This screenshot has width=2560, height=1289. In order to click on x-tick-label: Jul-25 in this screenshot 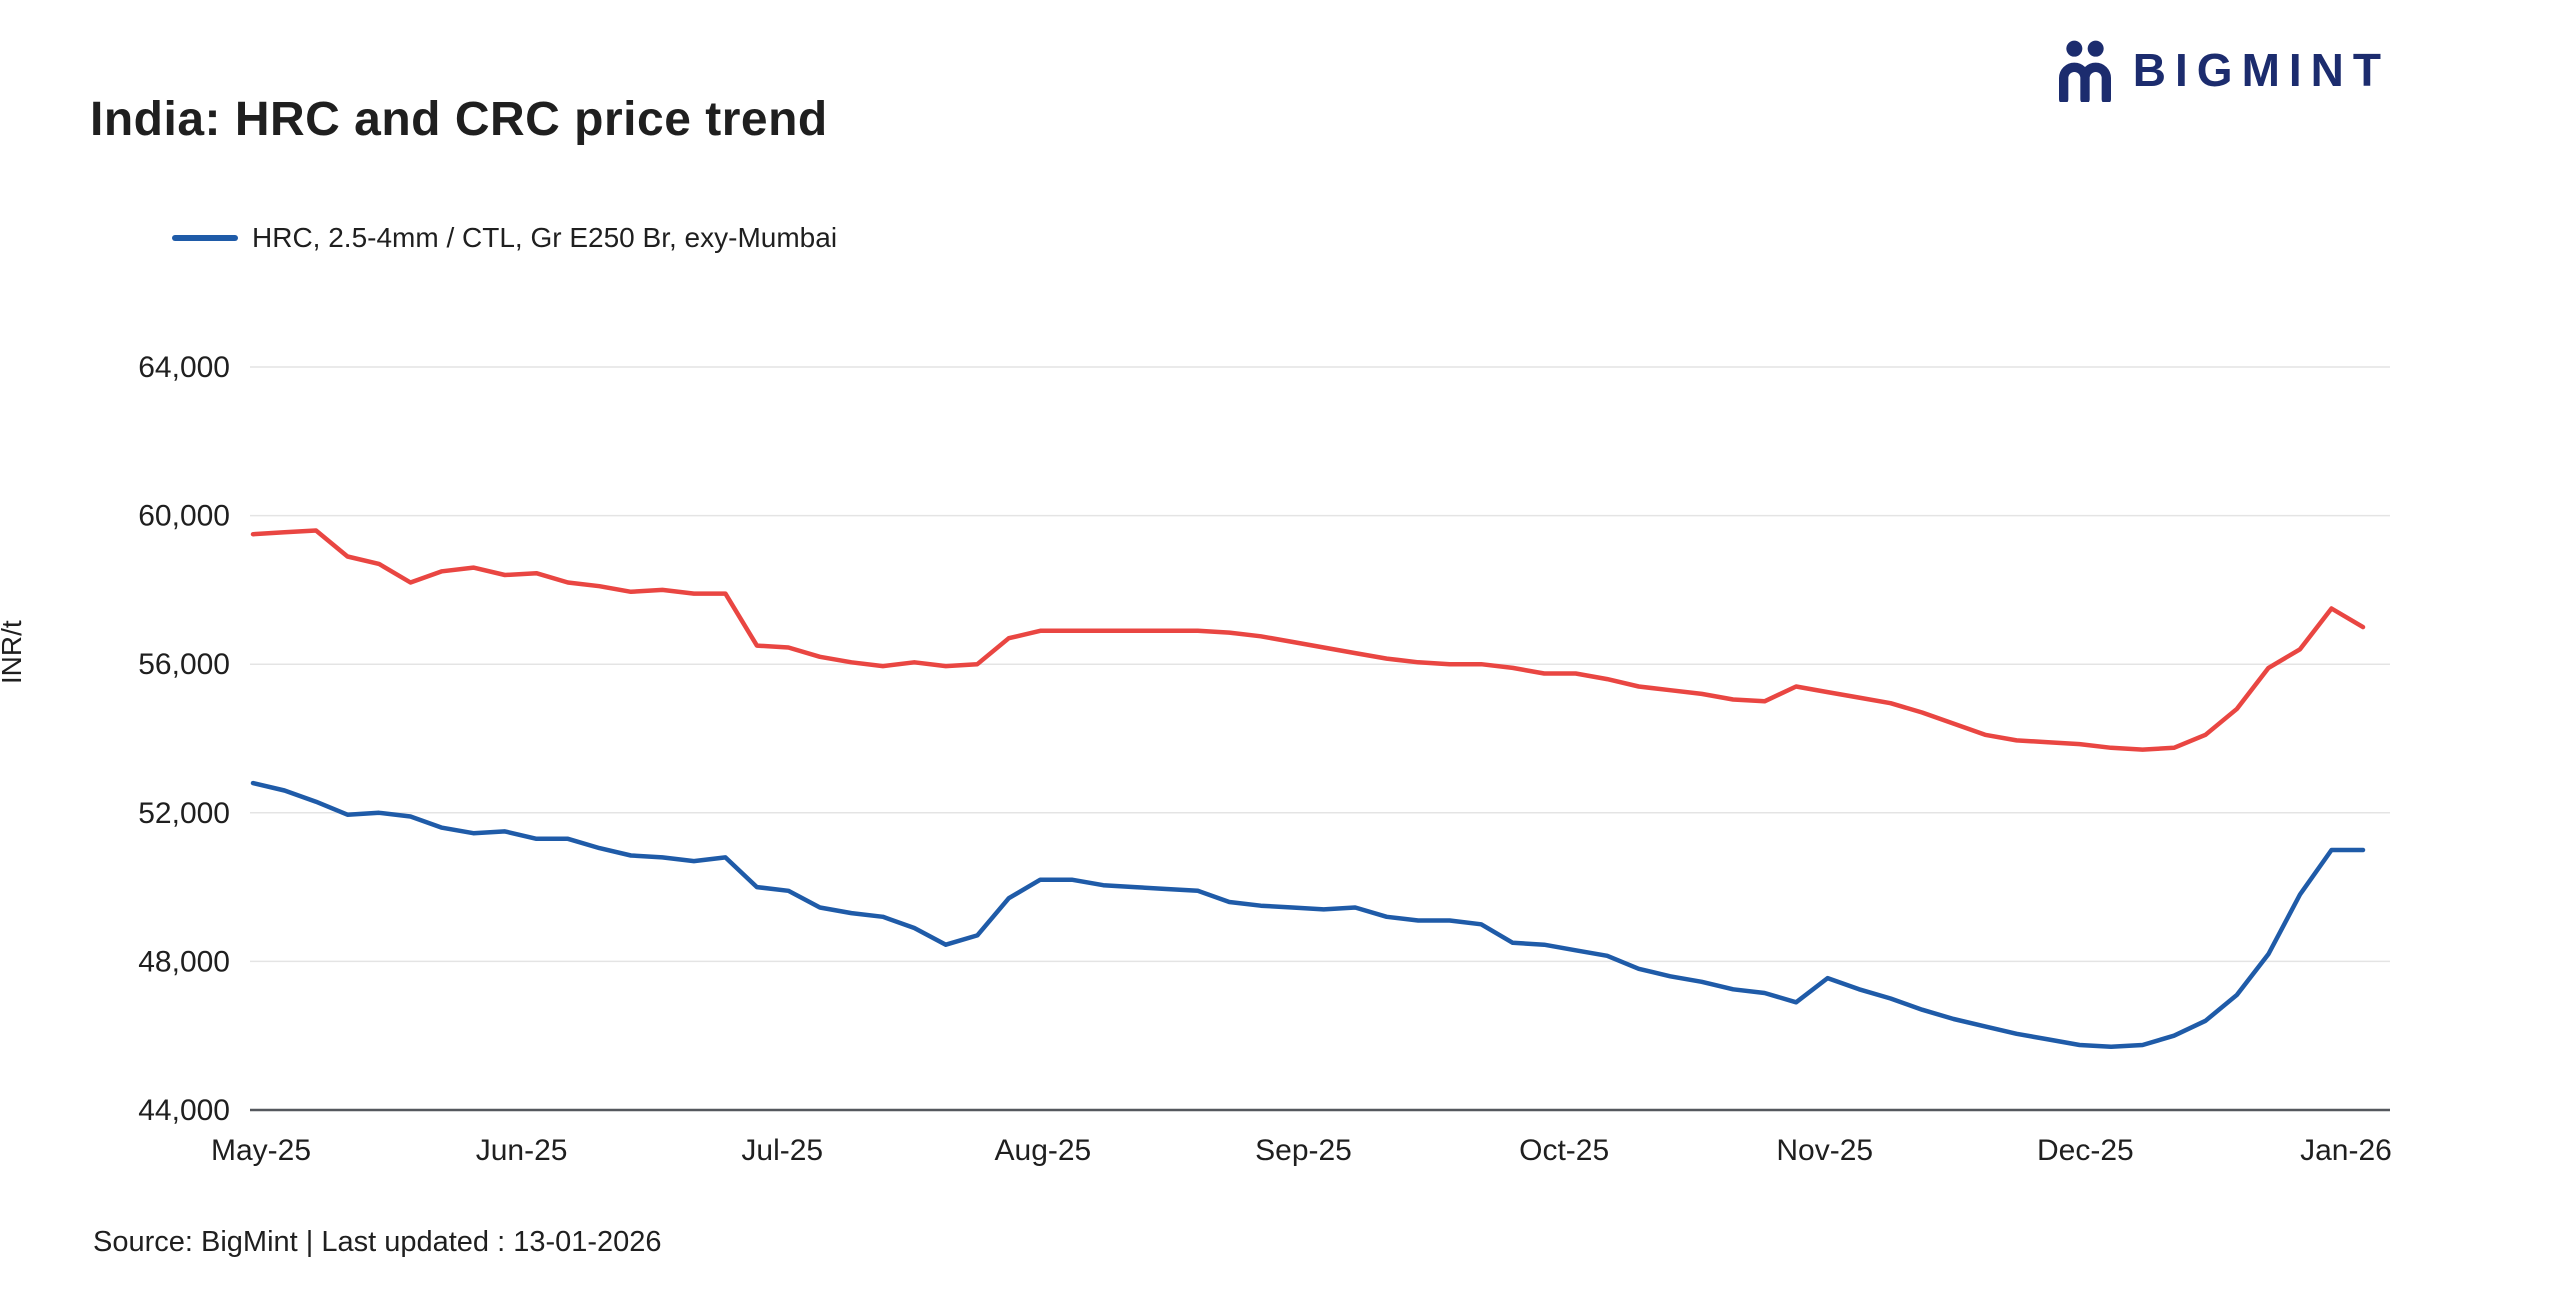, I will do `click(782, 1150)`.